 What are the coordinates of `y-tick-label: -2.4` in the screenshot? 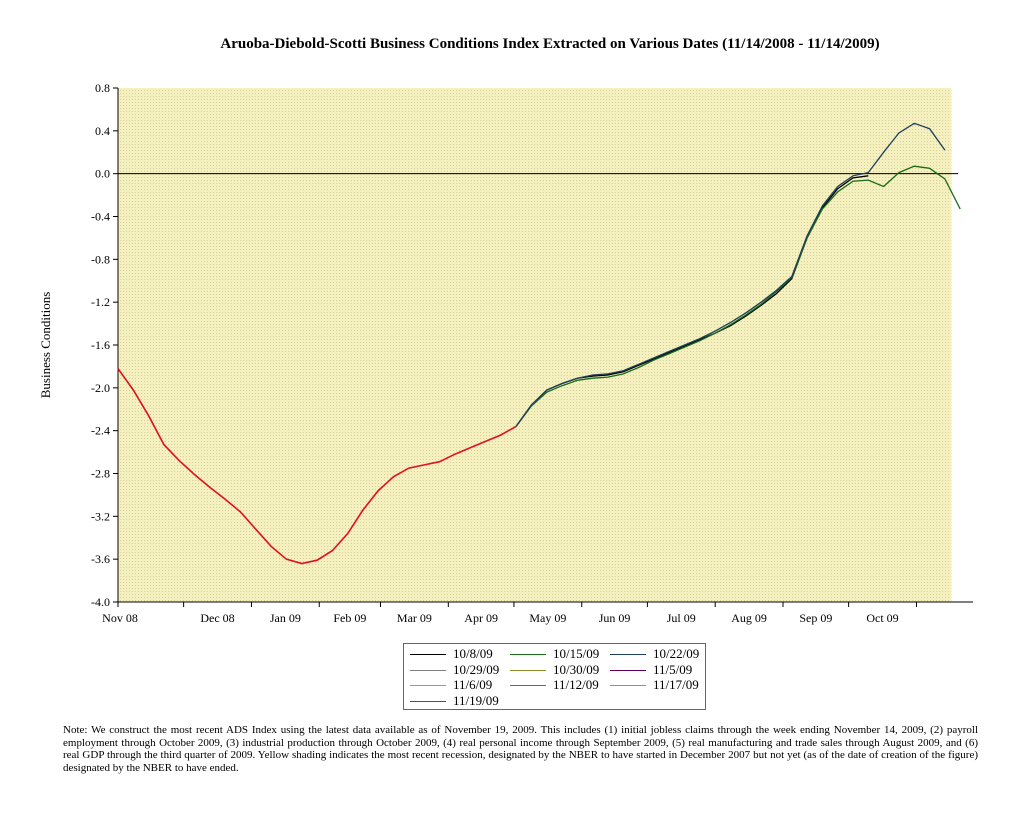 It's located at (100, 431).